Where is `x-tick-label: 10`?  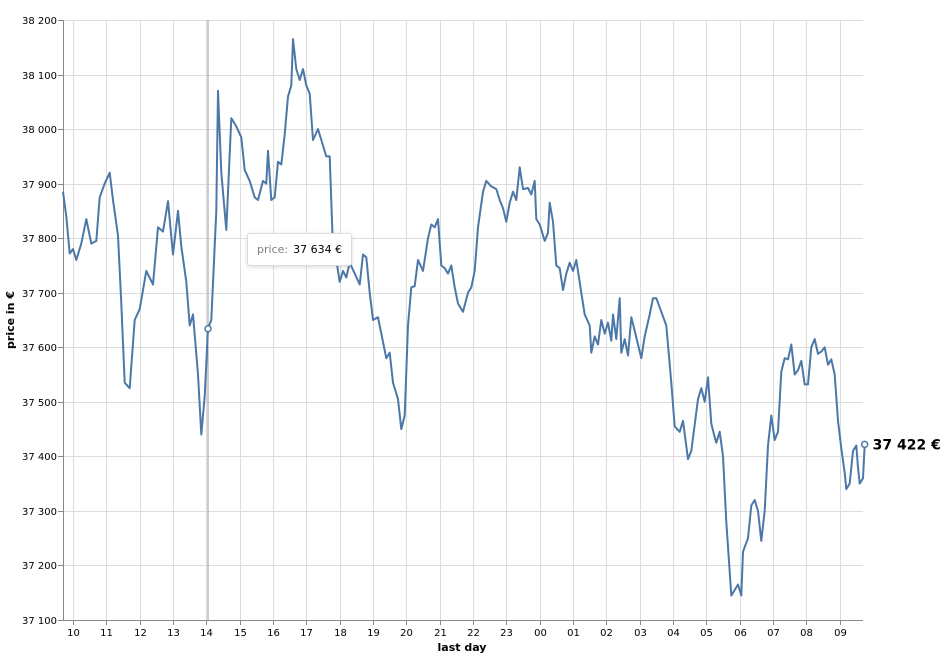
x-tick-label: 10 is located at coordinates (73, 633).